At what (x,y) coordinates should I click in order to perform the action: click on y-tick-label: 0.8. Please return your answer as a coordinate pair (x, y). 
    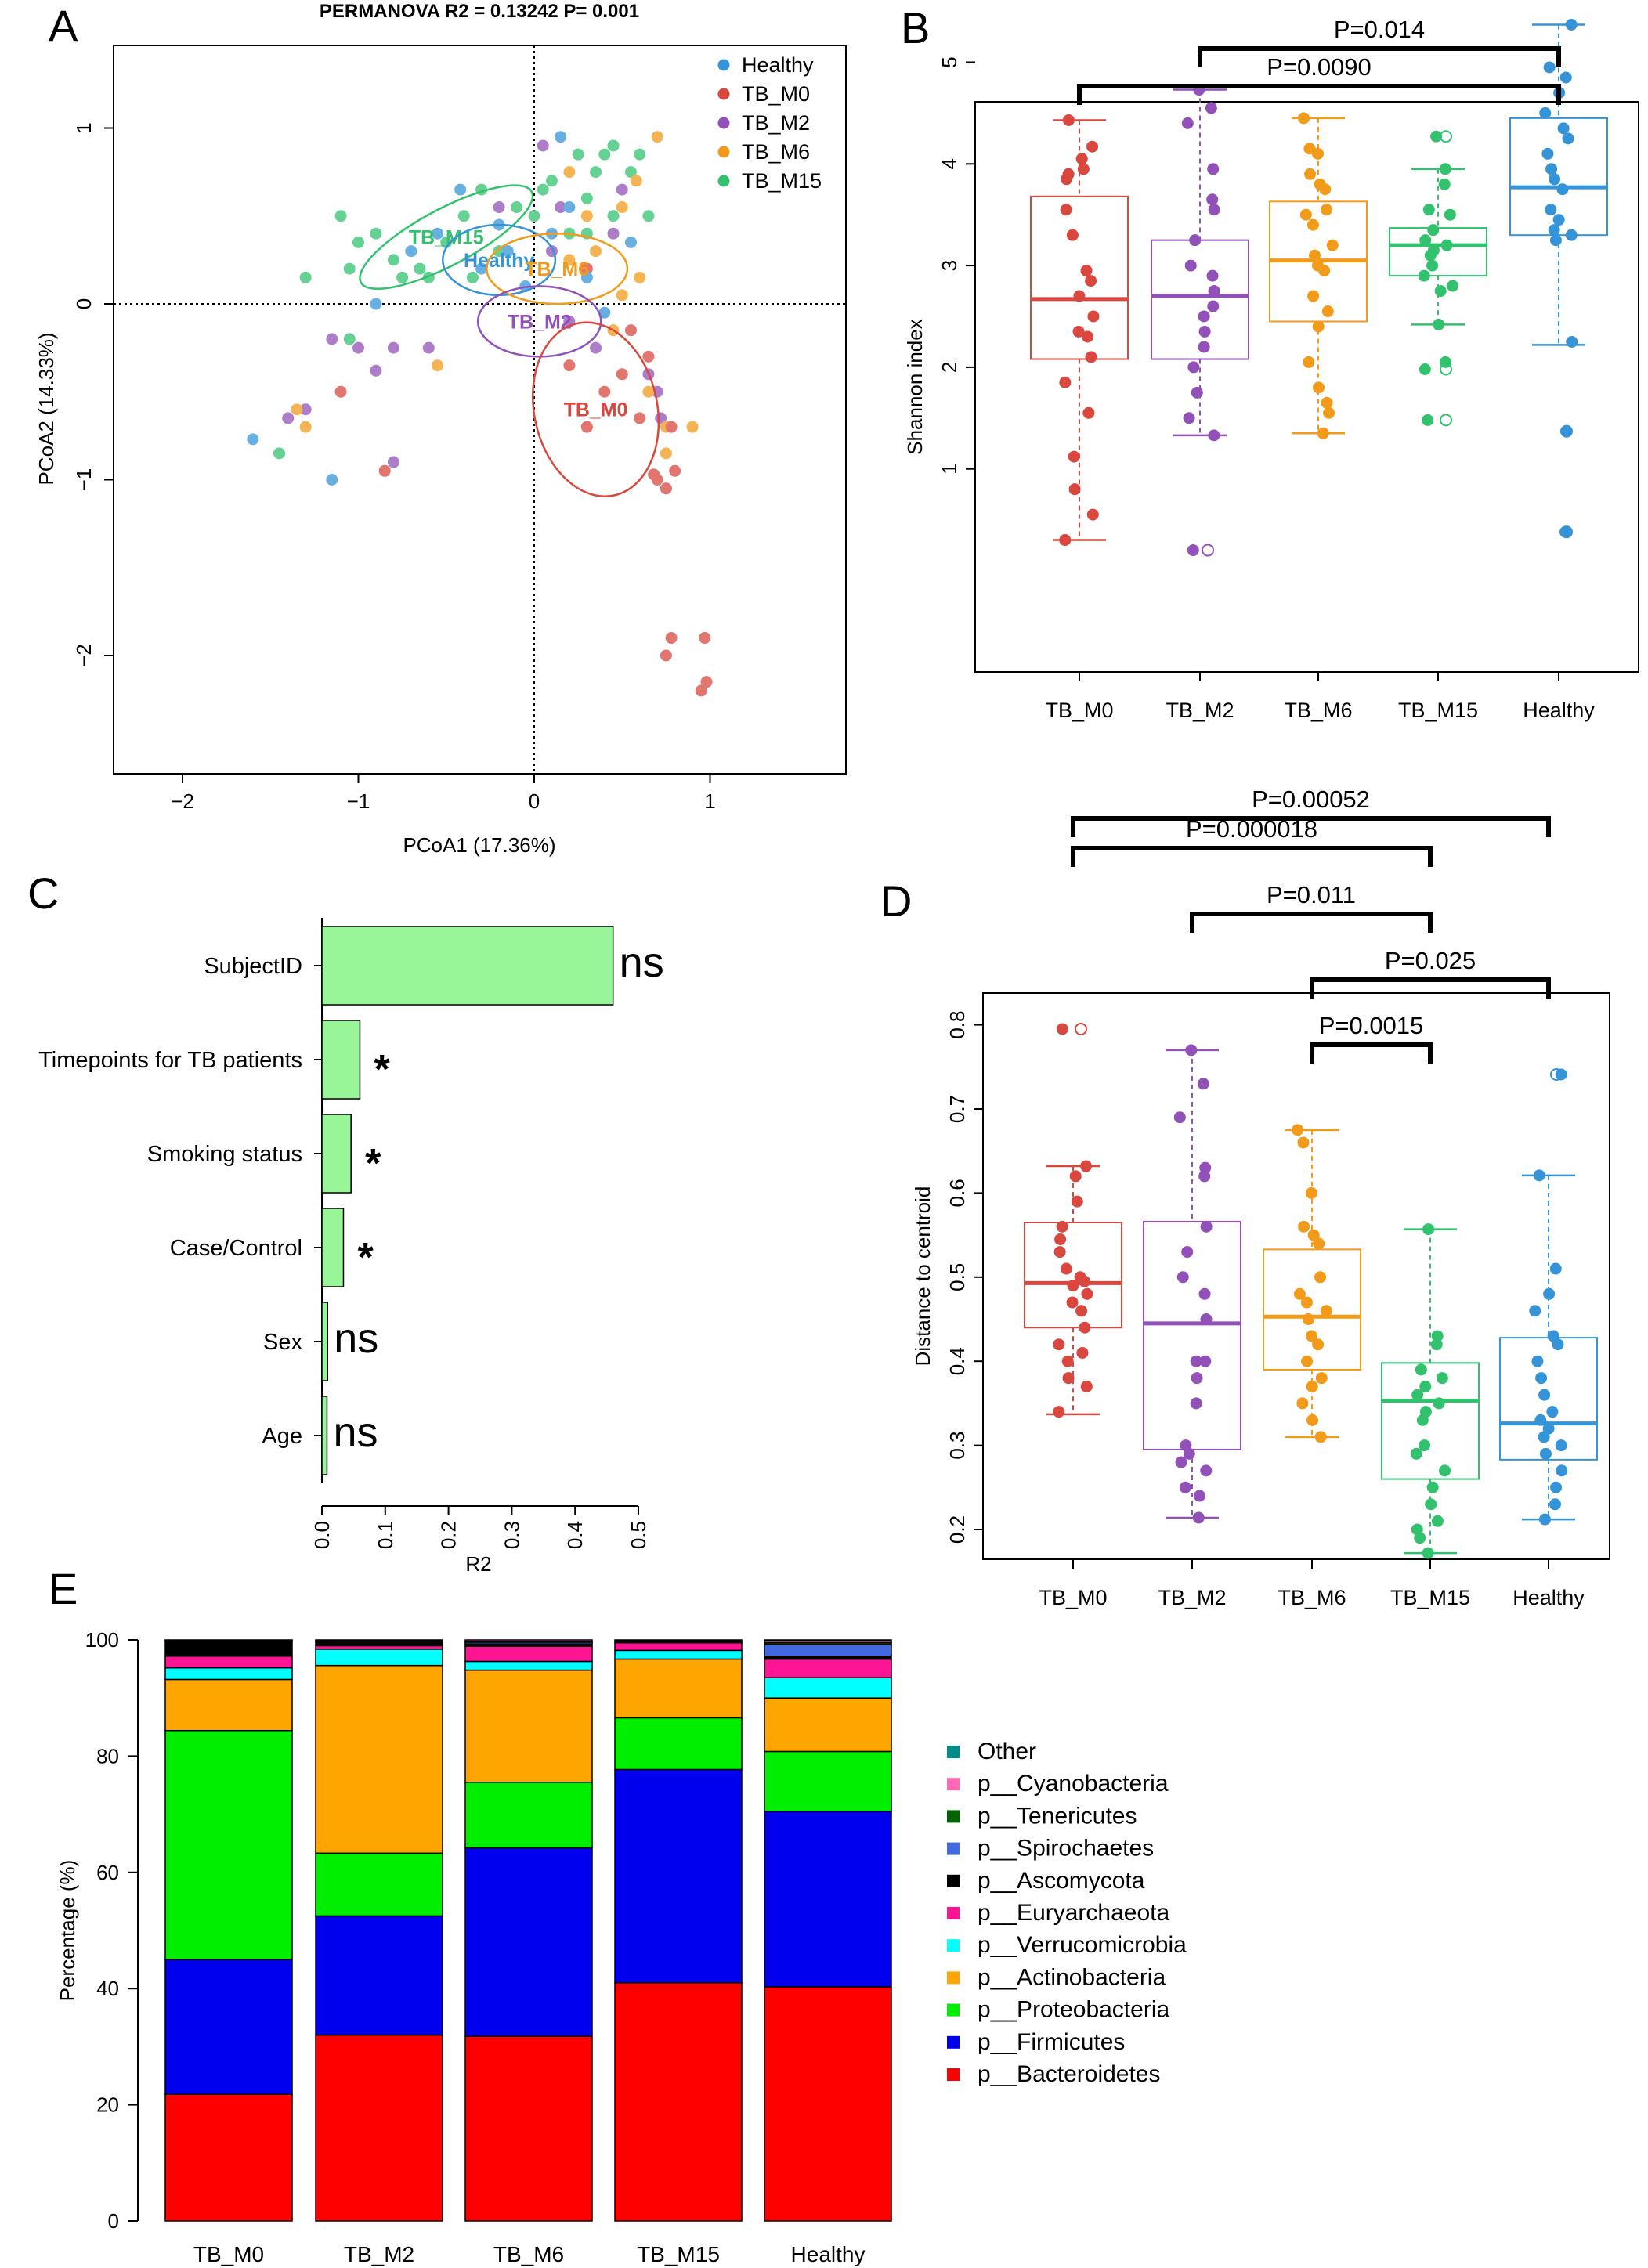
    Looking at the image, I should click on (957, 1025).